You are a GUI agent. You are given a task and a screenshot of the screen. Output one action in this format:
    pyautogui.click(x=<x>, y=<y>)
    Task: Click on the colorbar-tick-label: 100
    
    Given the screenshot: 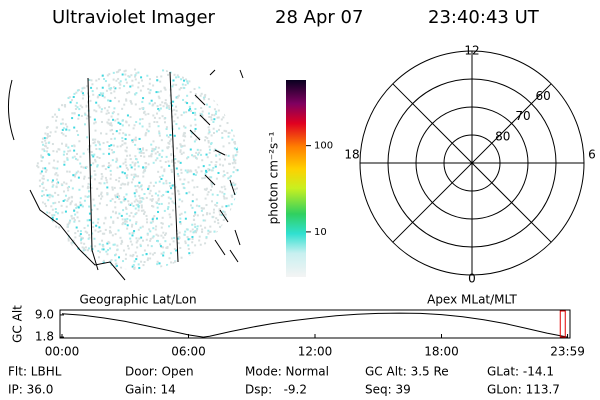 What is the action you would take?
    pyautogui.click(x=323, y=146)
    